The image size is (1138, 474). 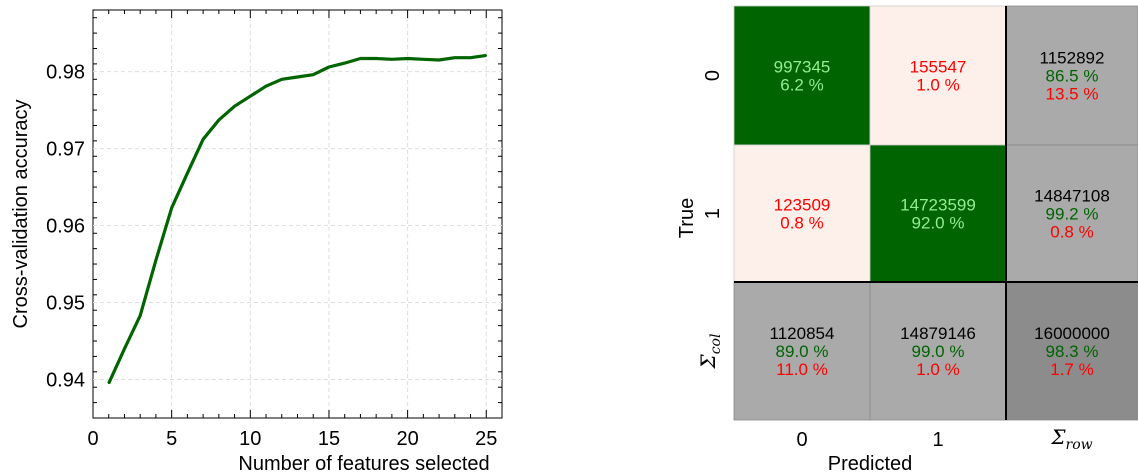 What do you see at coordinates (802, 351) in the screenshot?
I see `cell-percent: 89.0 %` at bounding box center [802, 351].